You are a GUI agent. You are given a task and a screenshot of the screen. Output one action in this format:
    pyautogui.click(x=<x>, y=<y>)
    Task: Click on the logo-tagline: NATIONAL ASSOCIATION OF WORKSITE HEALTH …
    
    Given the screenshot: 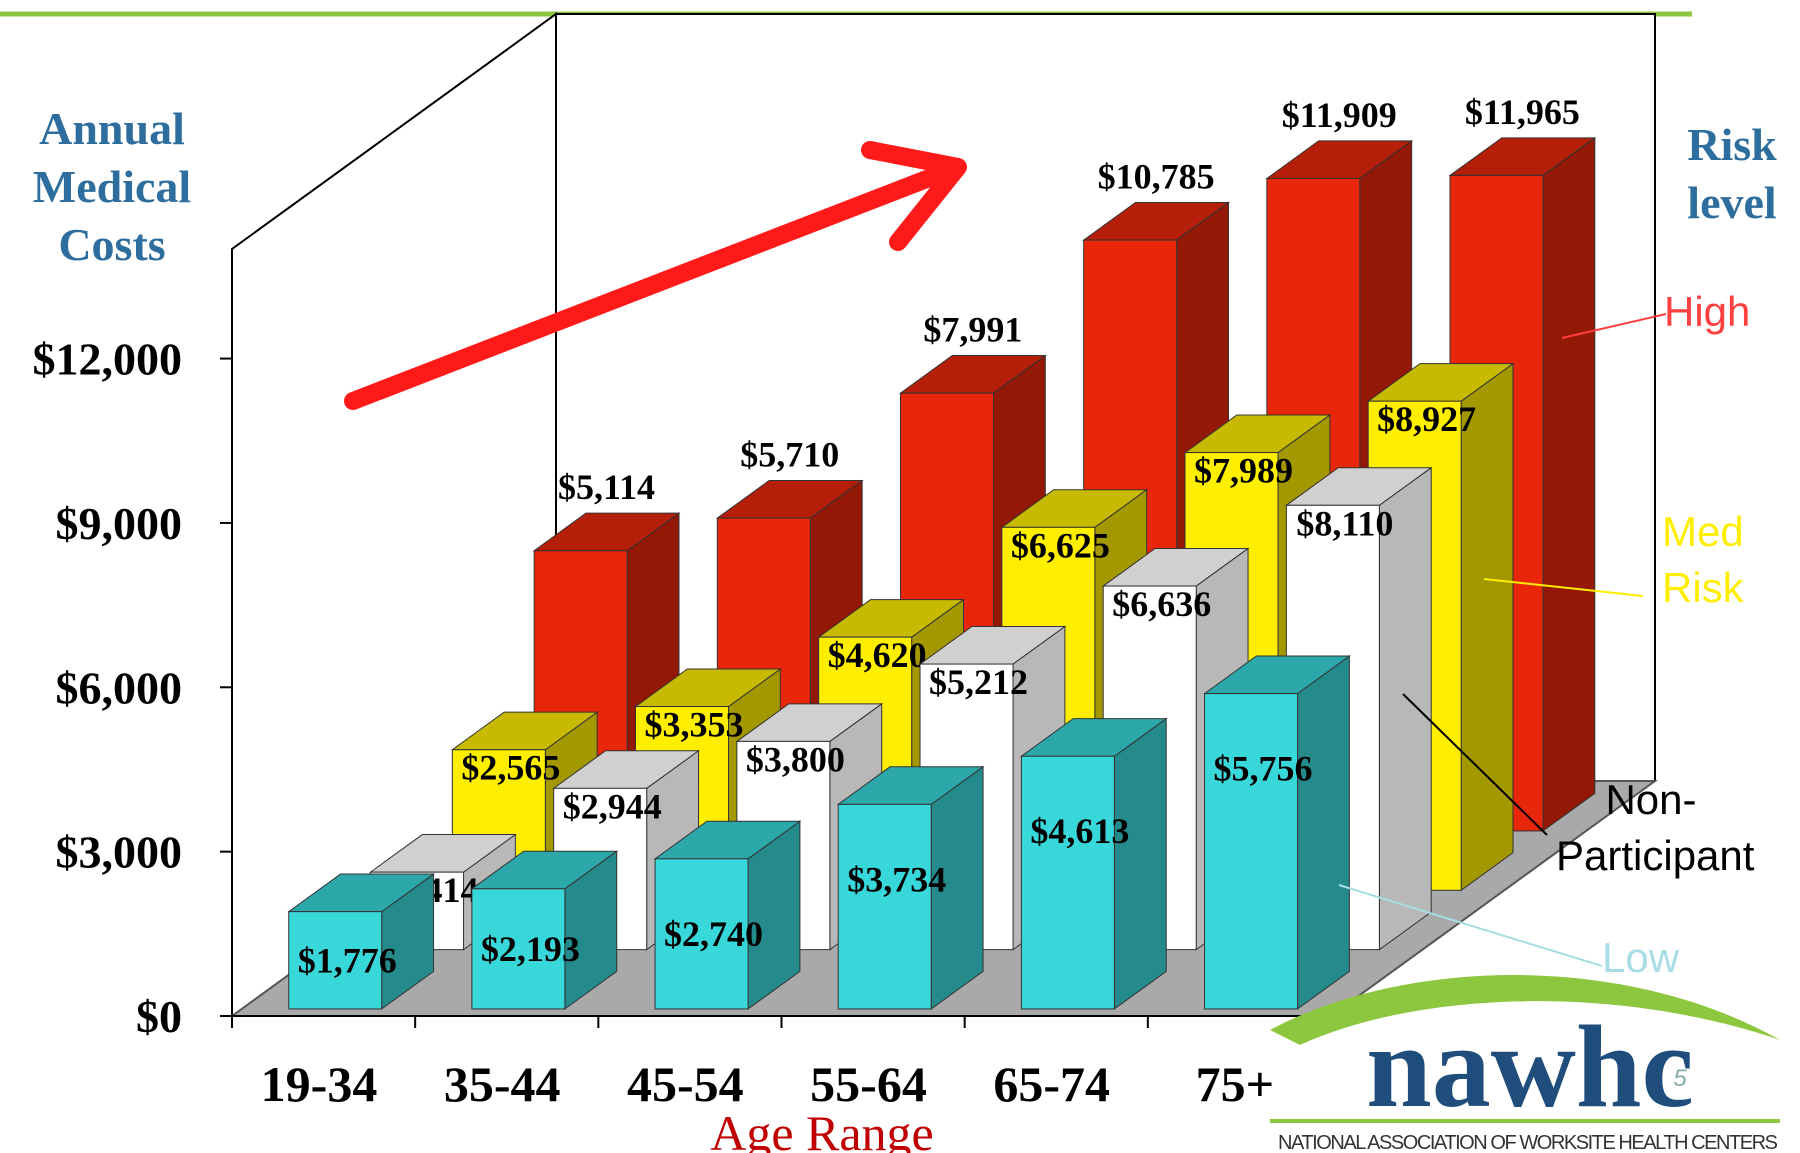 What is the action you would take?
    pyautogui.click(x=1528, y=1142)
    